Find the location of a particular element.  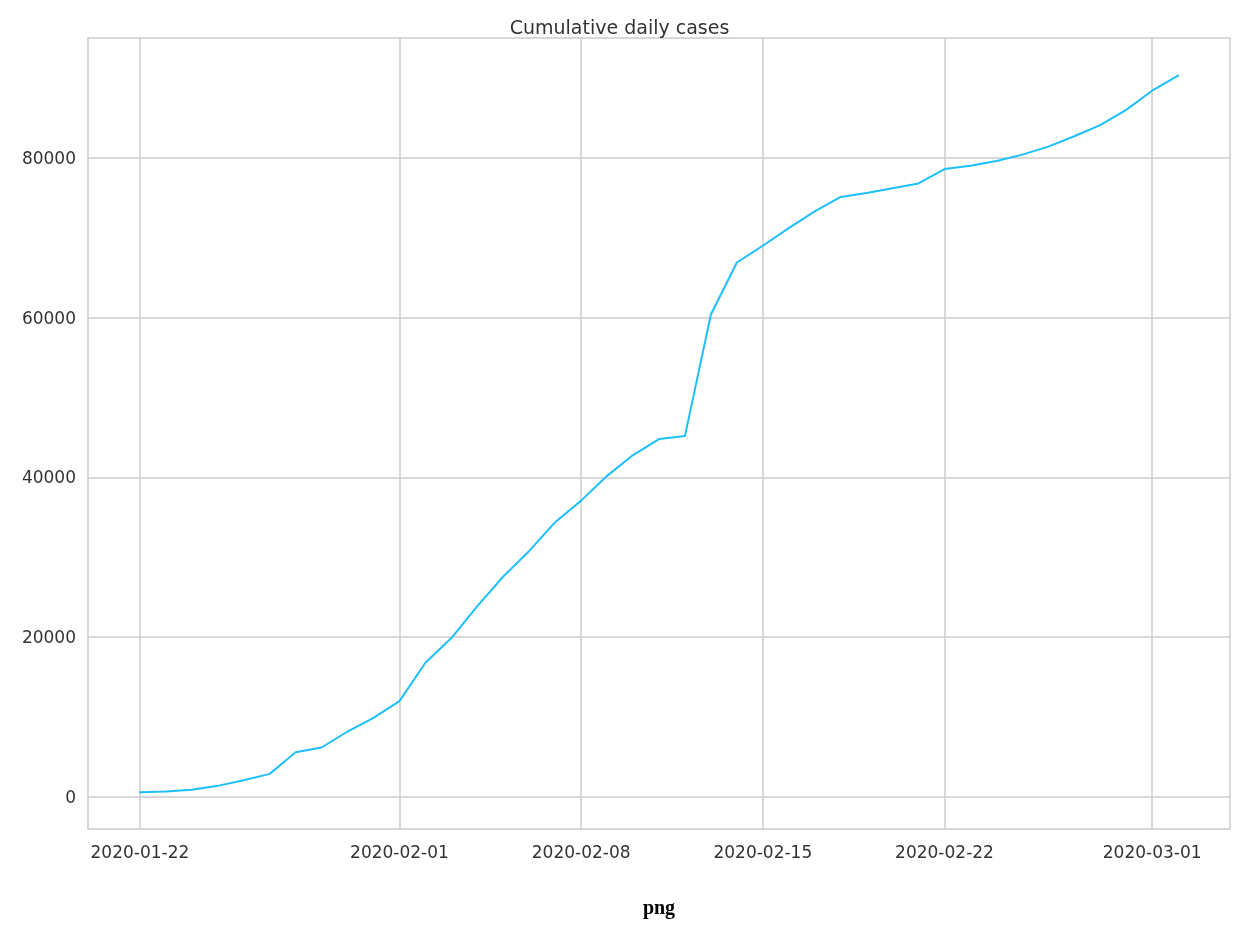

y-tick-label: 40000 is located at coordinates (48, 477).